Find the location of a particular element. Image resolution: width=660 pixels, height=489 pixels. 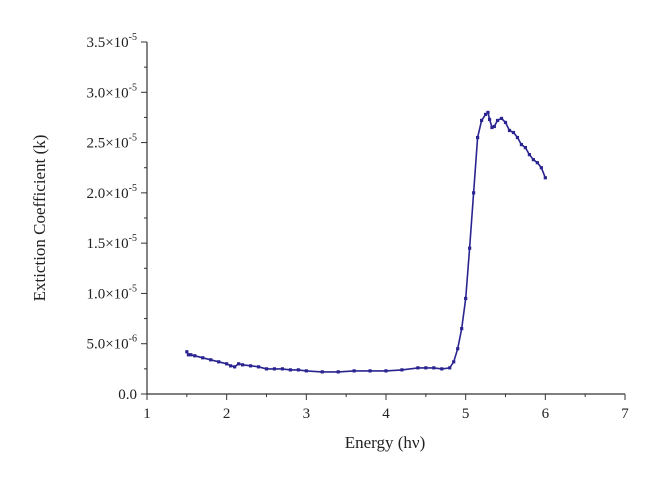

x-tick-label: 6 is located at coordinates (546, 414).